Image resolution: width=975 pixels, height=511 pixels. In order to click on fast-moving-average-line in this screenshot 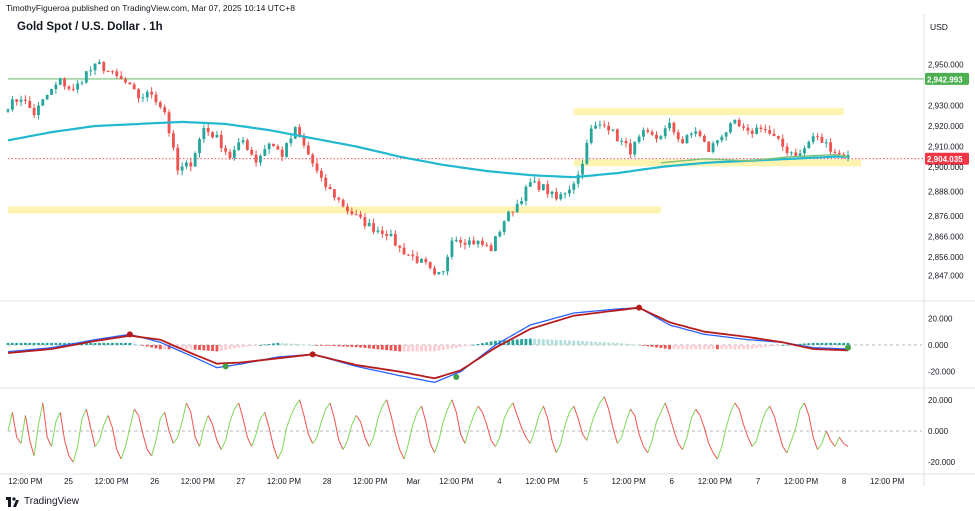, I will do `click(754, 158)`.